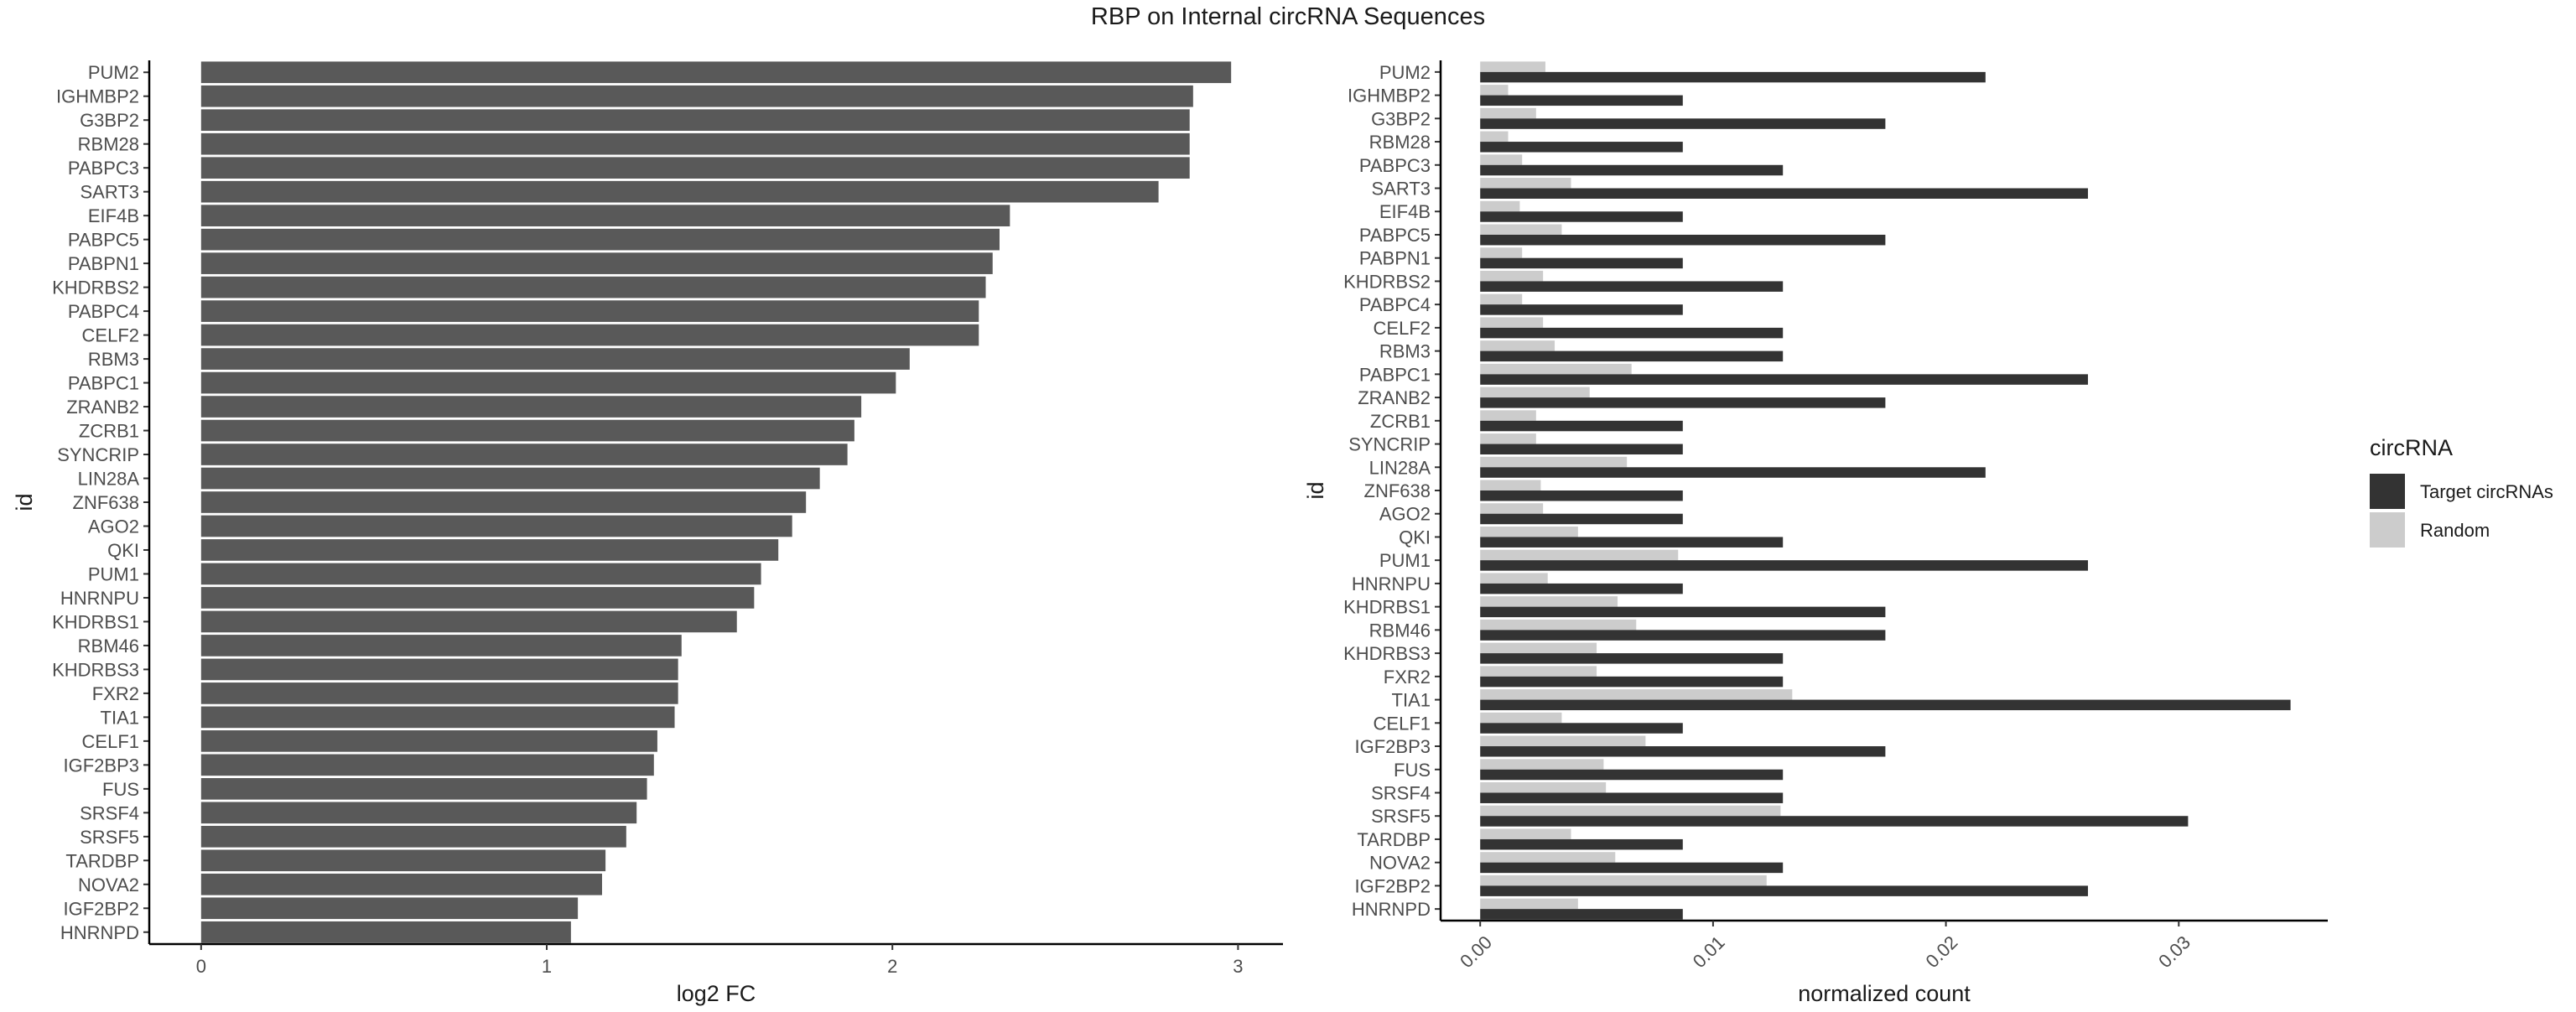 Image resolution: width=2576 pixels, height=1012 pixels. What do you see at coordinates (1400, 630) in the screenshot?
I see `y-tick-label: RBM46` at bounding box center [1400, 630].